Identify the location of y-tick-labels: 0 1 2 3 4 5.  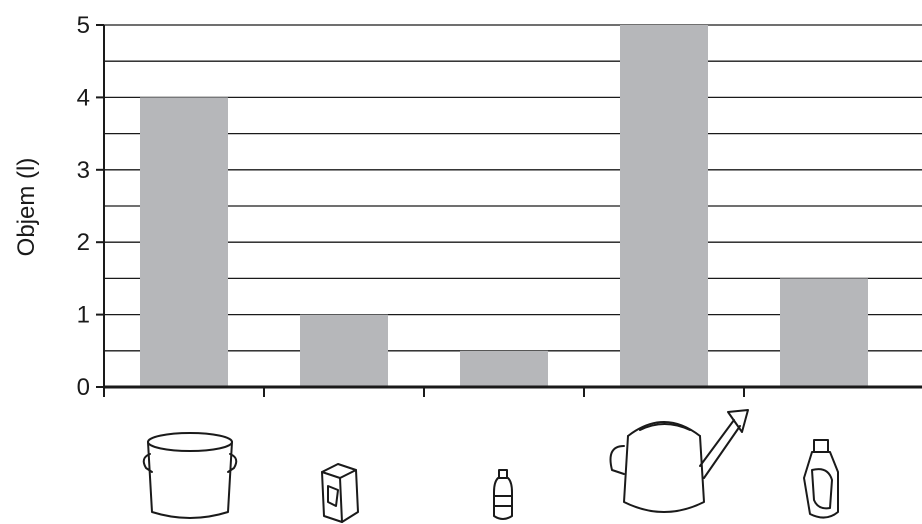
(83, 206).